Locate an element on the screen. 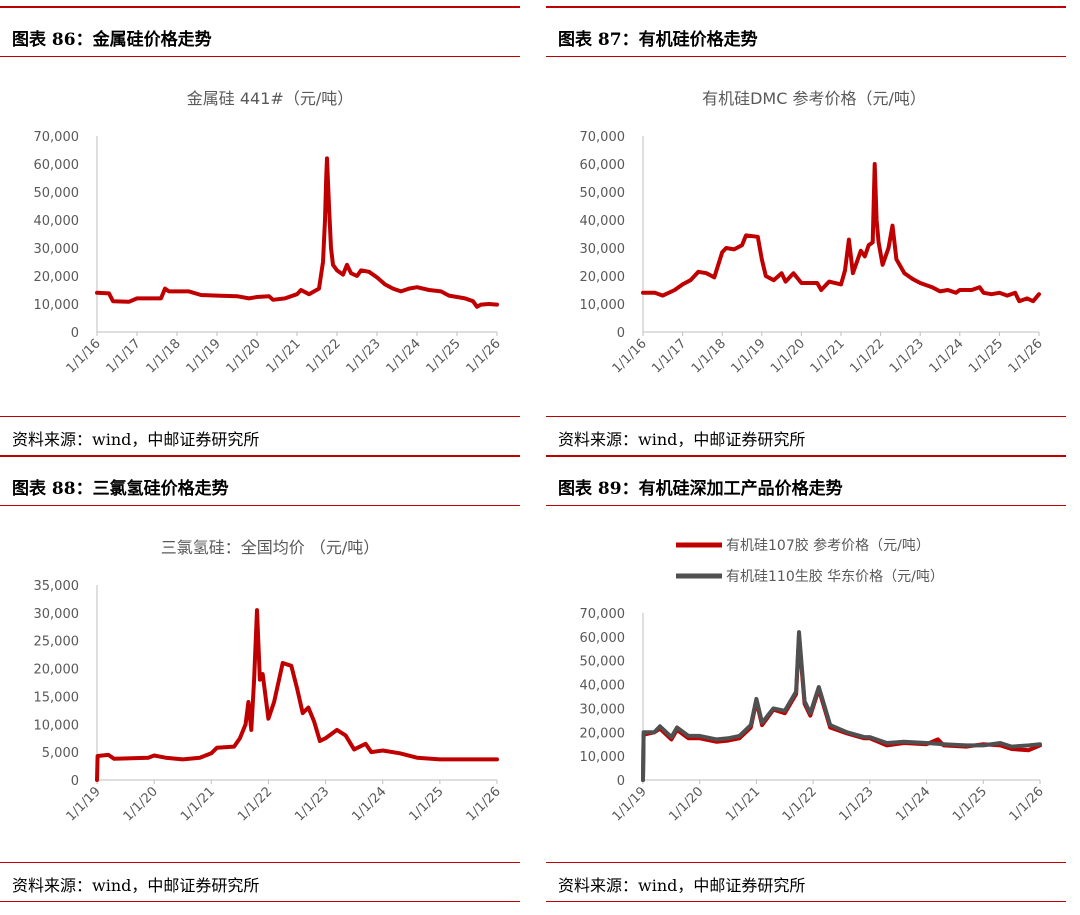  panel-header: 图表 87：有机硅价格走势 is located at coordinates (806, 31).